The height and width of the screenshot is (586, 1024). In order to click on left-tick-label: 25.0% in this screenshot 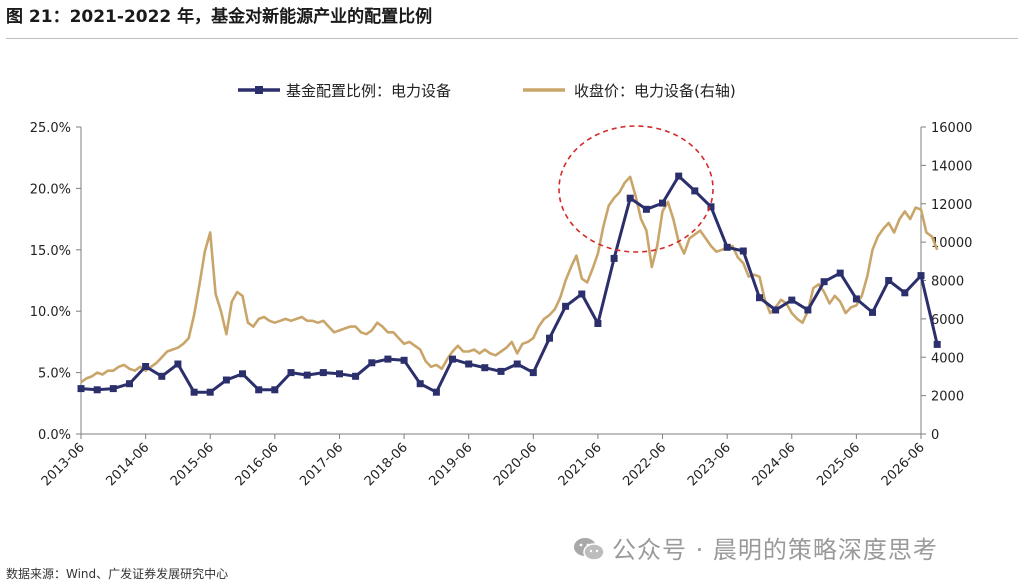, I will do `click(50, 128)`.